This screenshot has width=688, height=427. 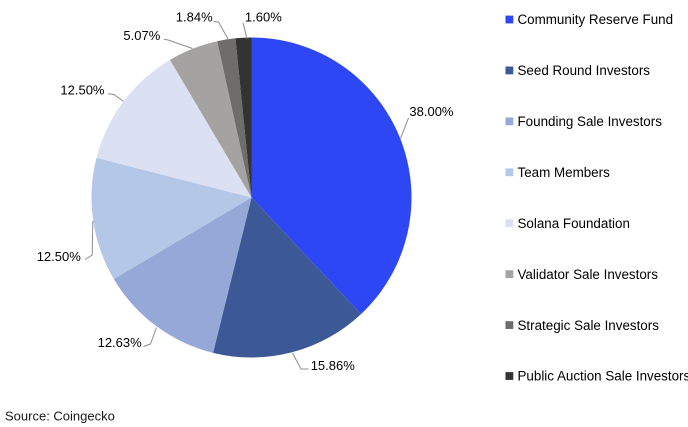 I want to click on svg-text: 38.00%, so click(x=431, y=111).